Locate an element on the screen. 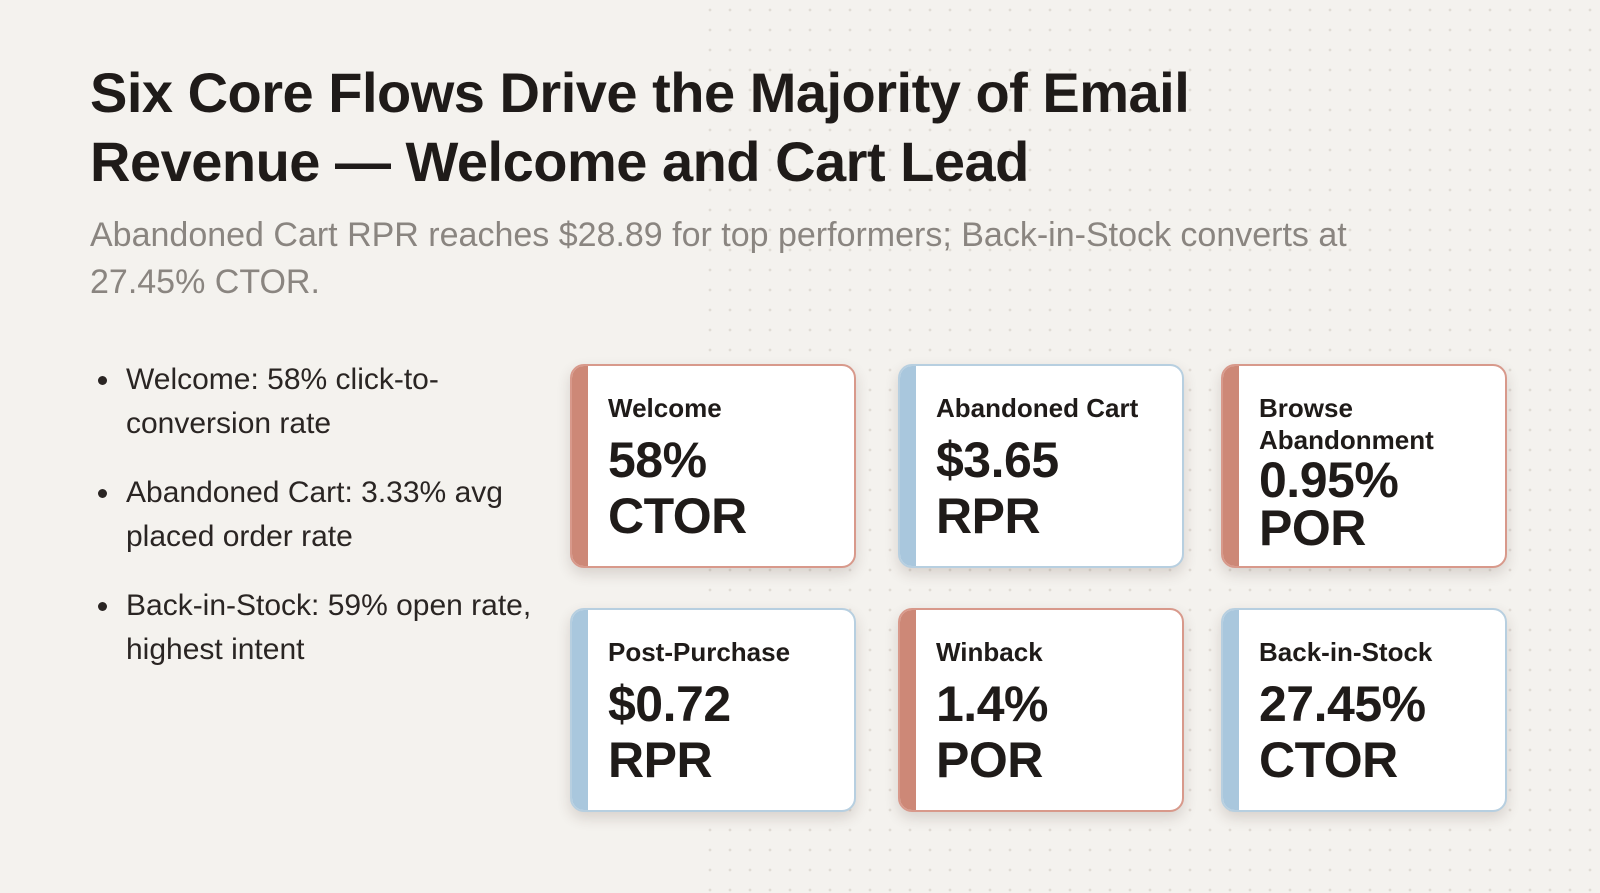  card-metric: 0.95% POR is located at coordinates (1377, 504).